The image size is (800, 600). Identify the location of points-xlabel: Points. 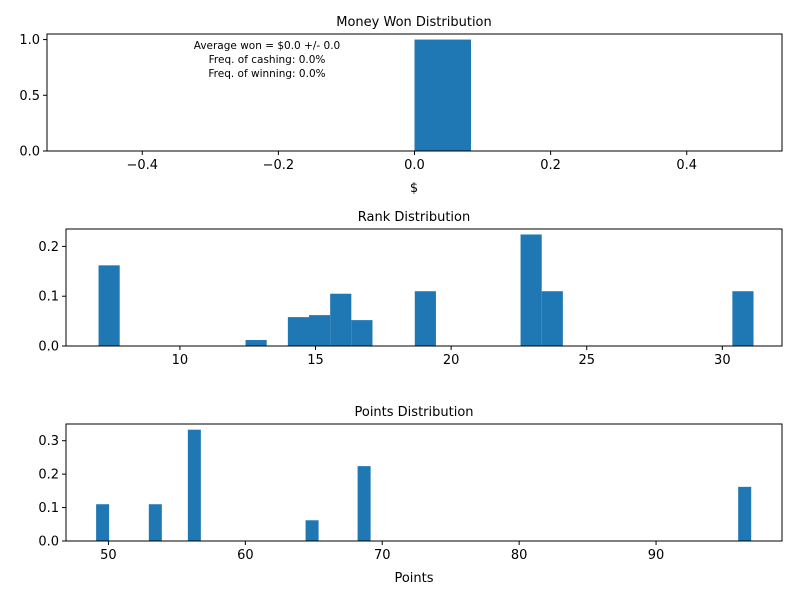
(413, 578).